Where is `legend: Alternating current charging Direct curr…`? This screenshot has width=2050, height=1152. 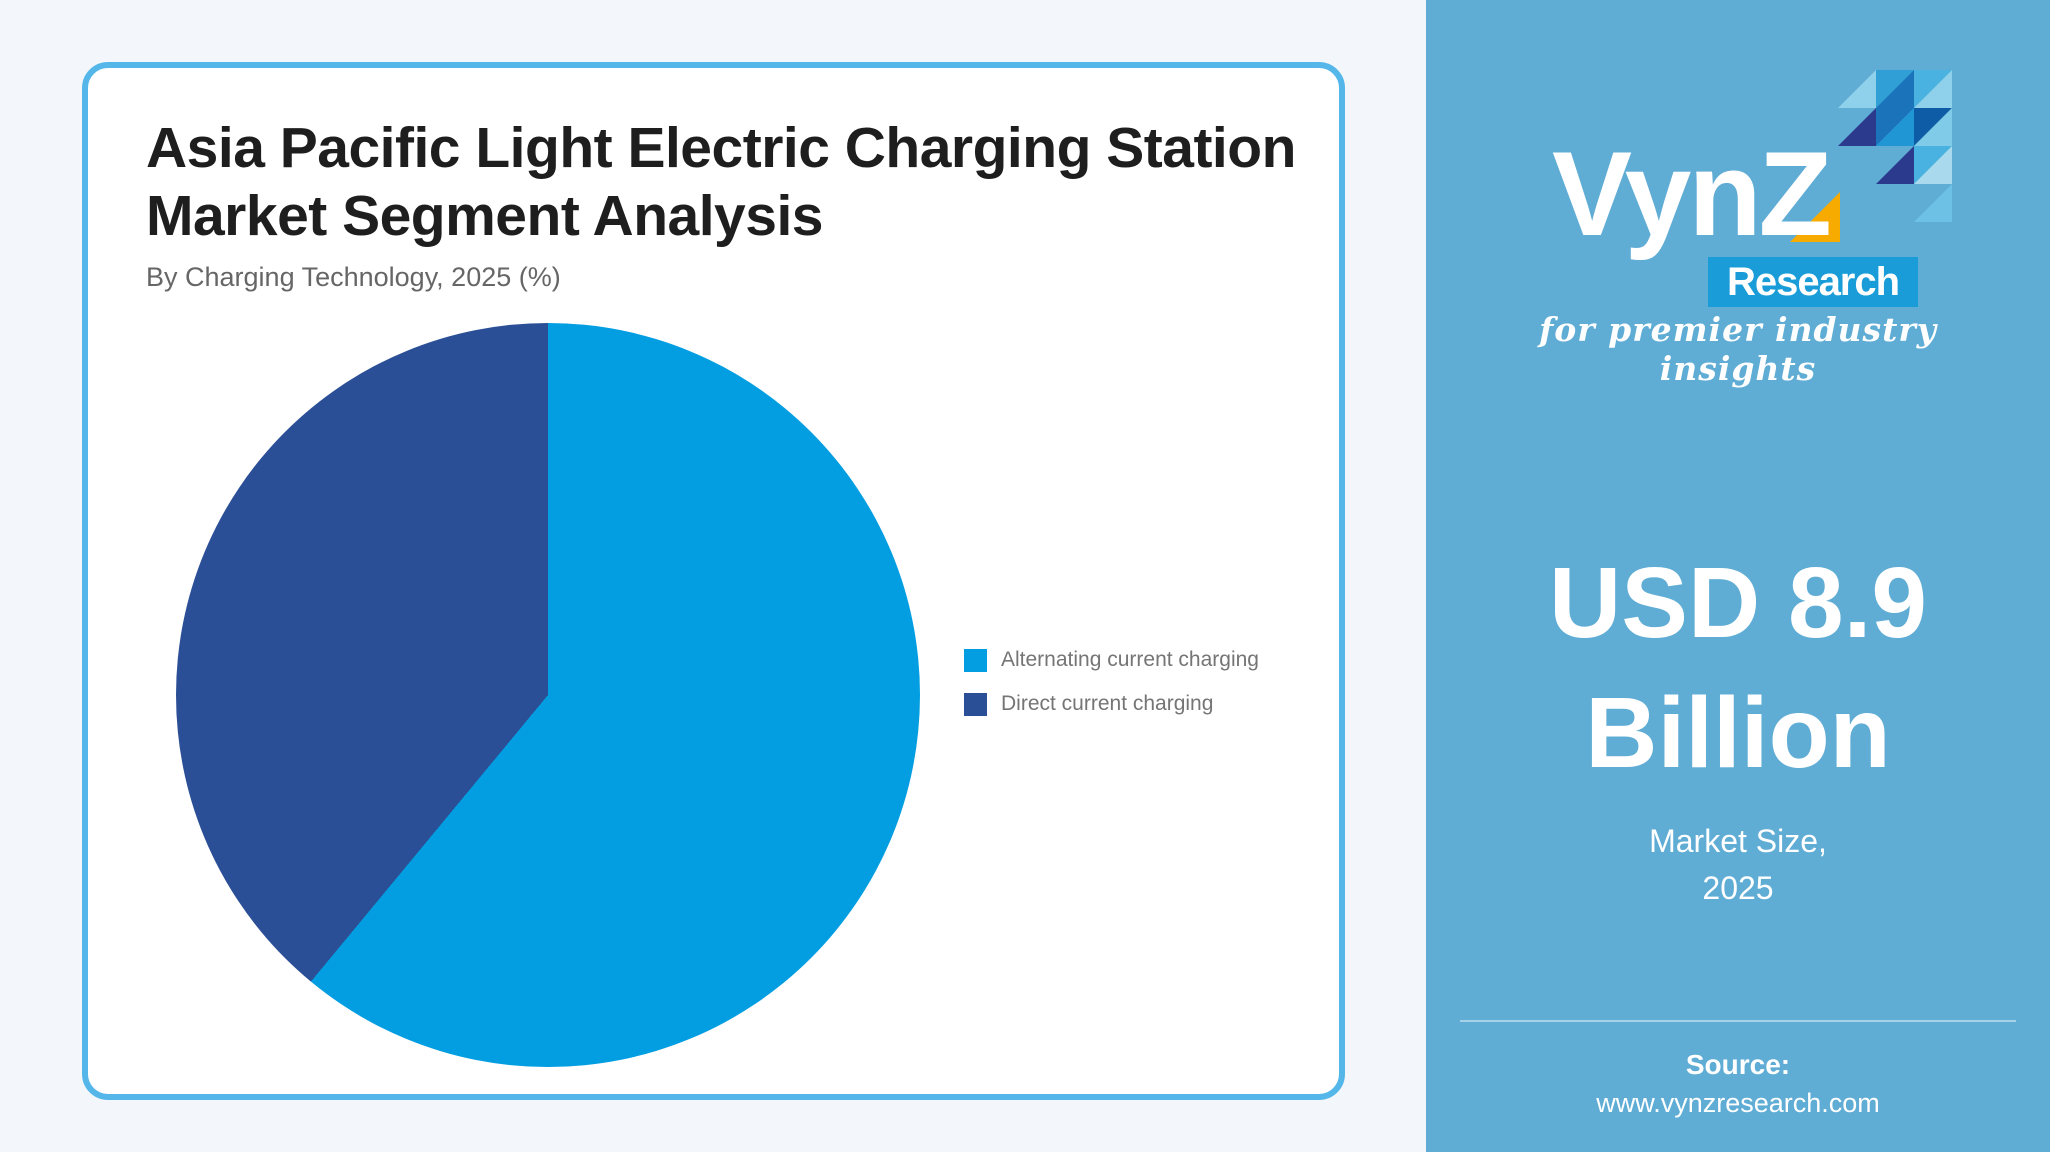 legend: Alternating current charging Direct curr… is located at coordinates (1111, 692).